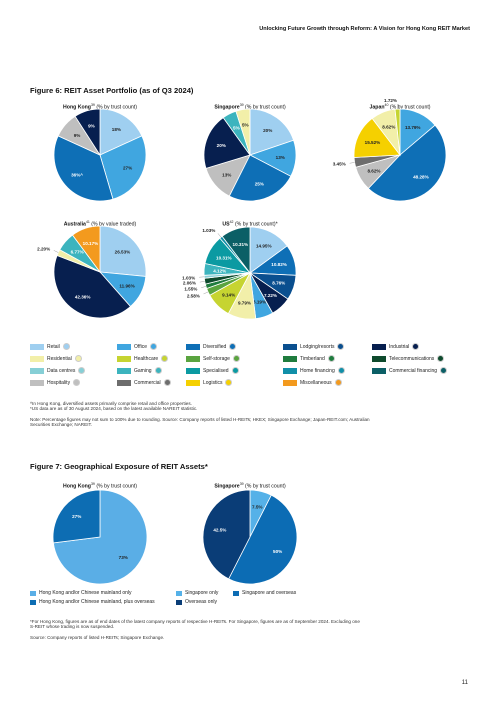  Describe the element at coordinates (123, 557) in the screenshot. I see `slice-label: 73%` at that location.